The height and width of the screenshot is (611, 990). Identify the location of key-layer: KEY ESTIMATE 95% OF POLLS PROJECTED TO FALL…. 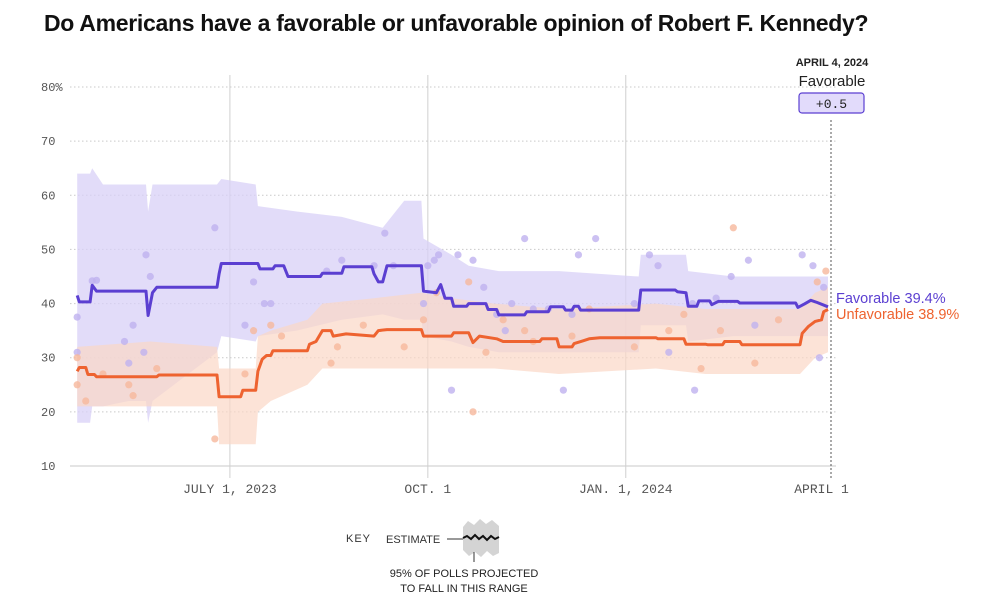
(442, 557).